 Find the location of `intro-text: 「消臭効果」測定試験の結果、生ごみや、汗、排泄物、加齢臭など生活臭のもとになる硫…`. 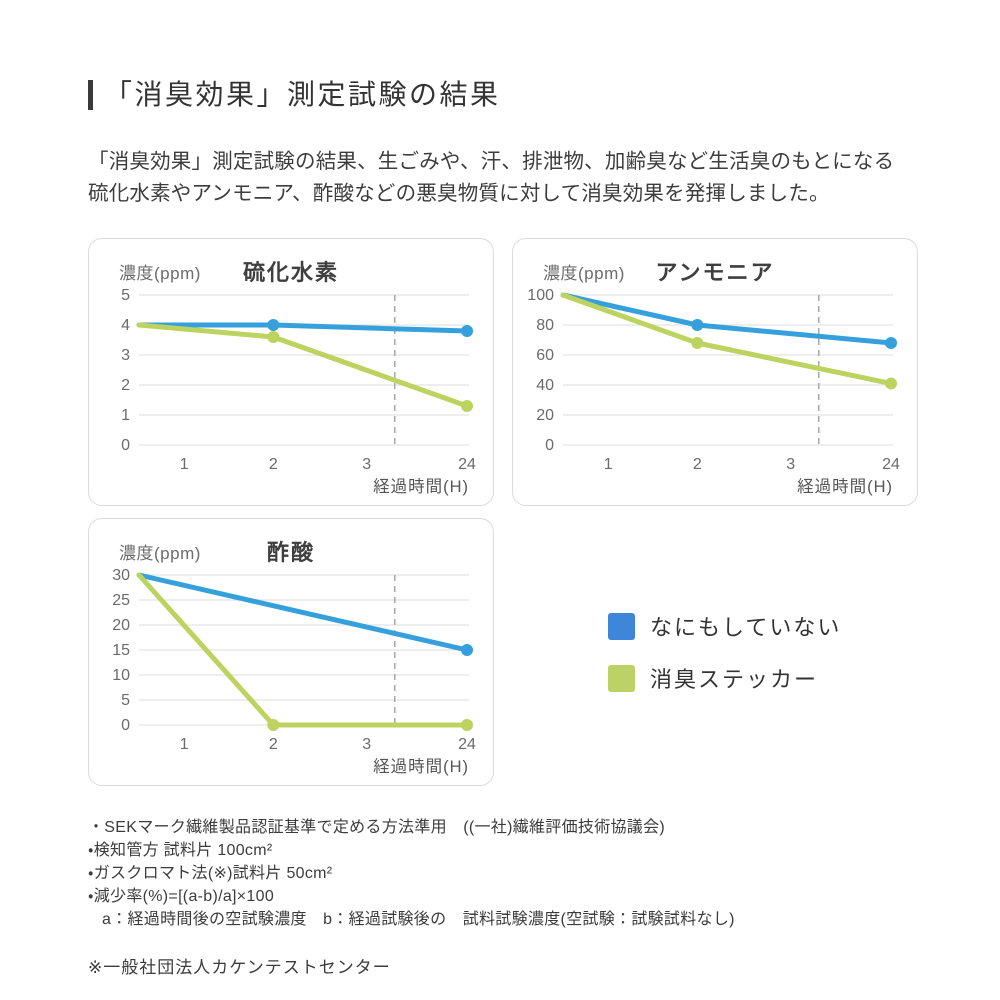

intro-text: 「消臭効果」測定試験の結果、生ごみや、汗、排泄物、加齢臭など生活臭のもとになる硫… is located at coordinates (506, 178).